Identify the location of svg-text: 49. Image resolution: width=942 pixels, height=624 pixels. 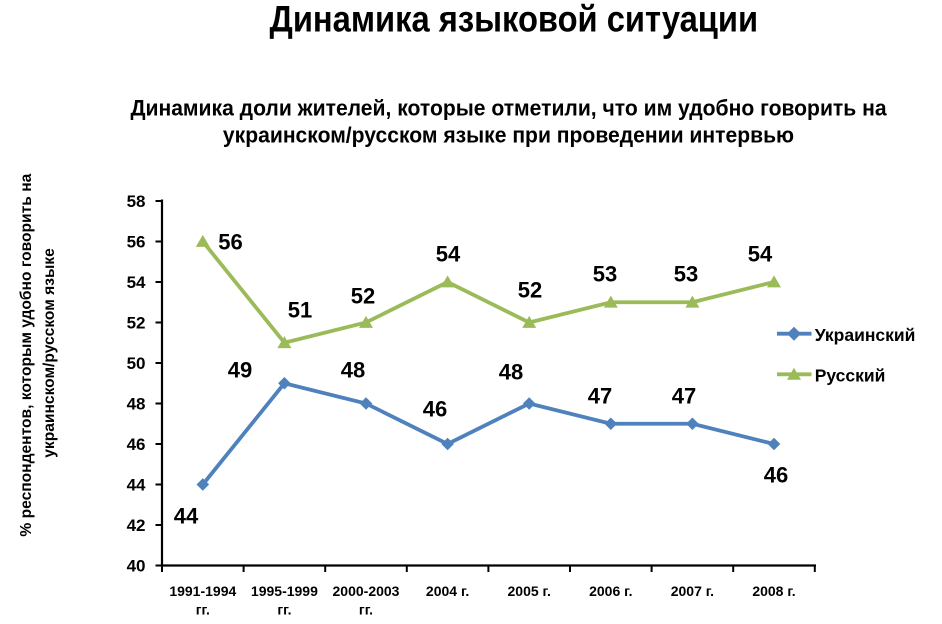
(240, 370).